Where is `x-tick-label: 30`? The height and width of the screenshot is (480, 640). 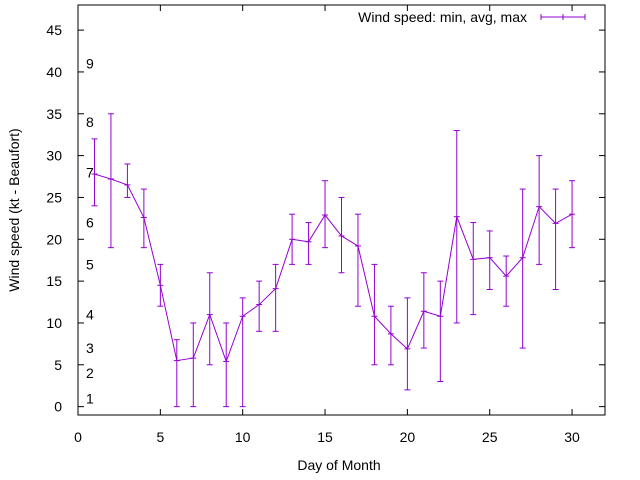
x-tick-label: 30 is located at coordinates (572, 437).